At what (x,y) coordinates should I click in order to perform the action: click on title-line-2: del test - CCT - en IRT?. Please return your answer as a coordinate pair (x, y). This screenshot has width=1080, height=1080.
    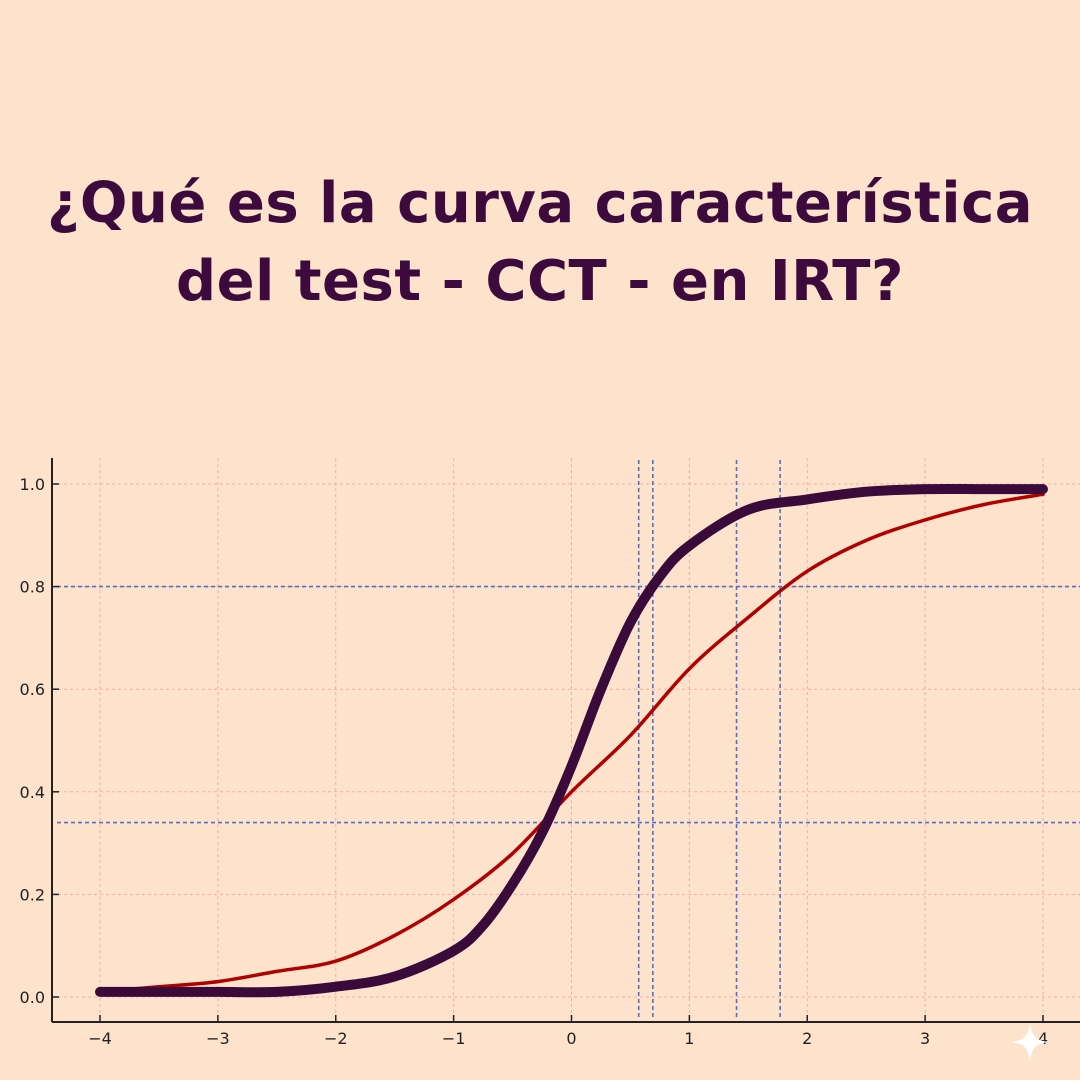
    Looking at the image, I should click on (540, 281).